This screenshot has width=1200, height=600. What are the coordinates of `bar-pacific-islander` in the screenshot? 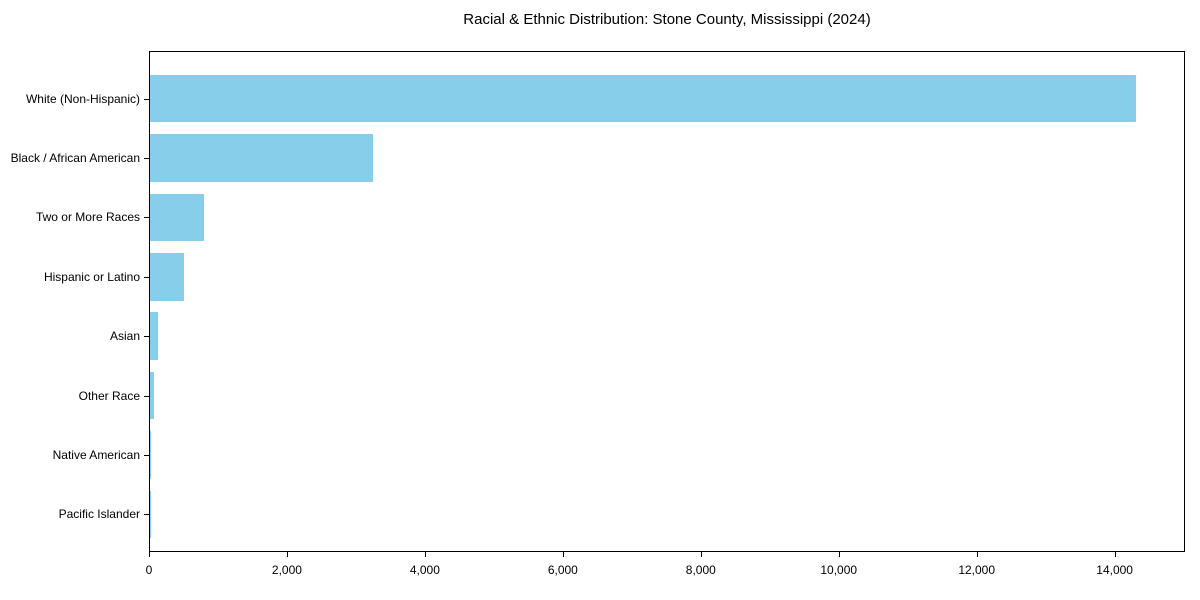 It's located at (150, 514).